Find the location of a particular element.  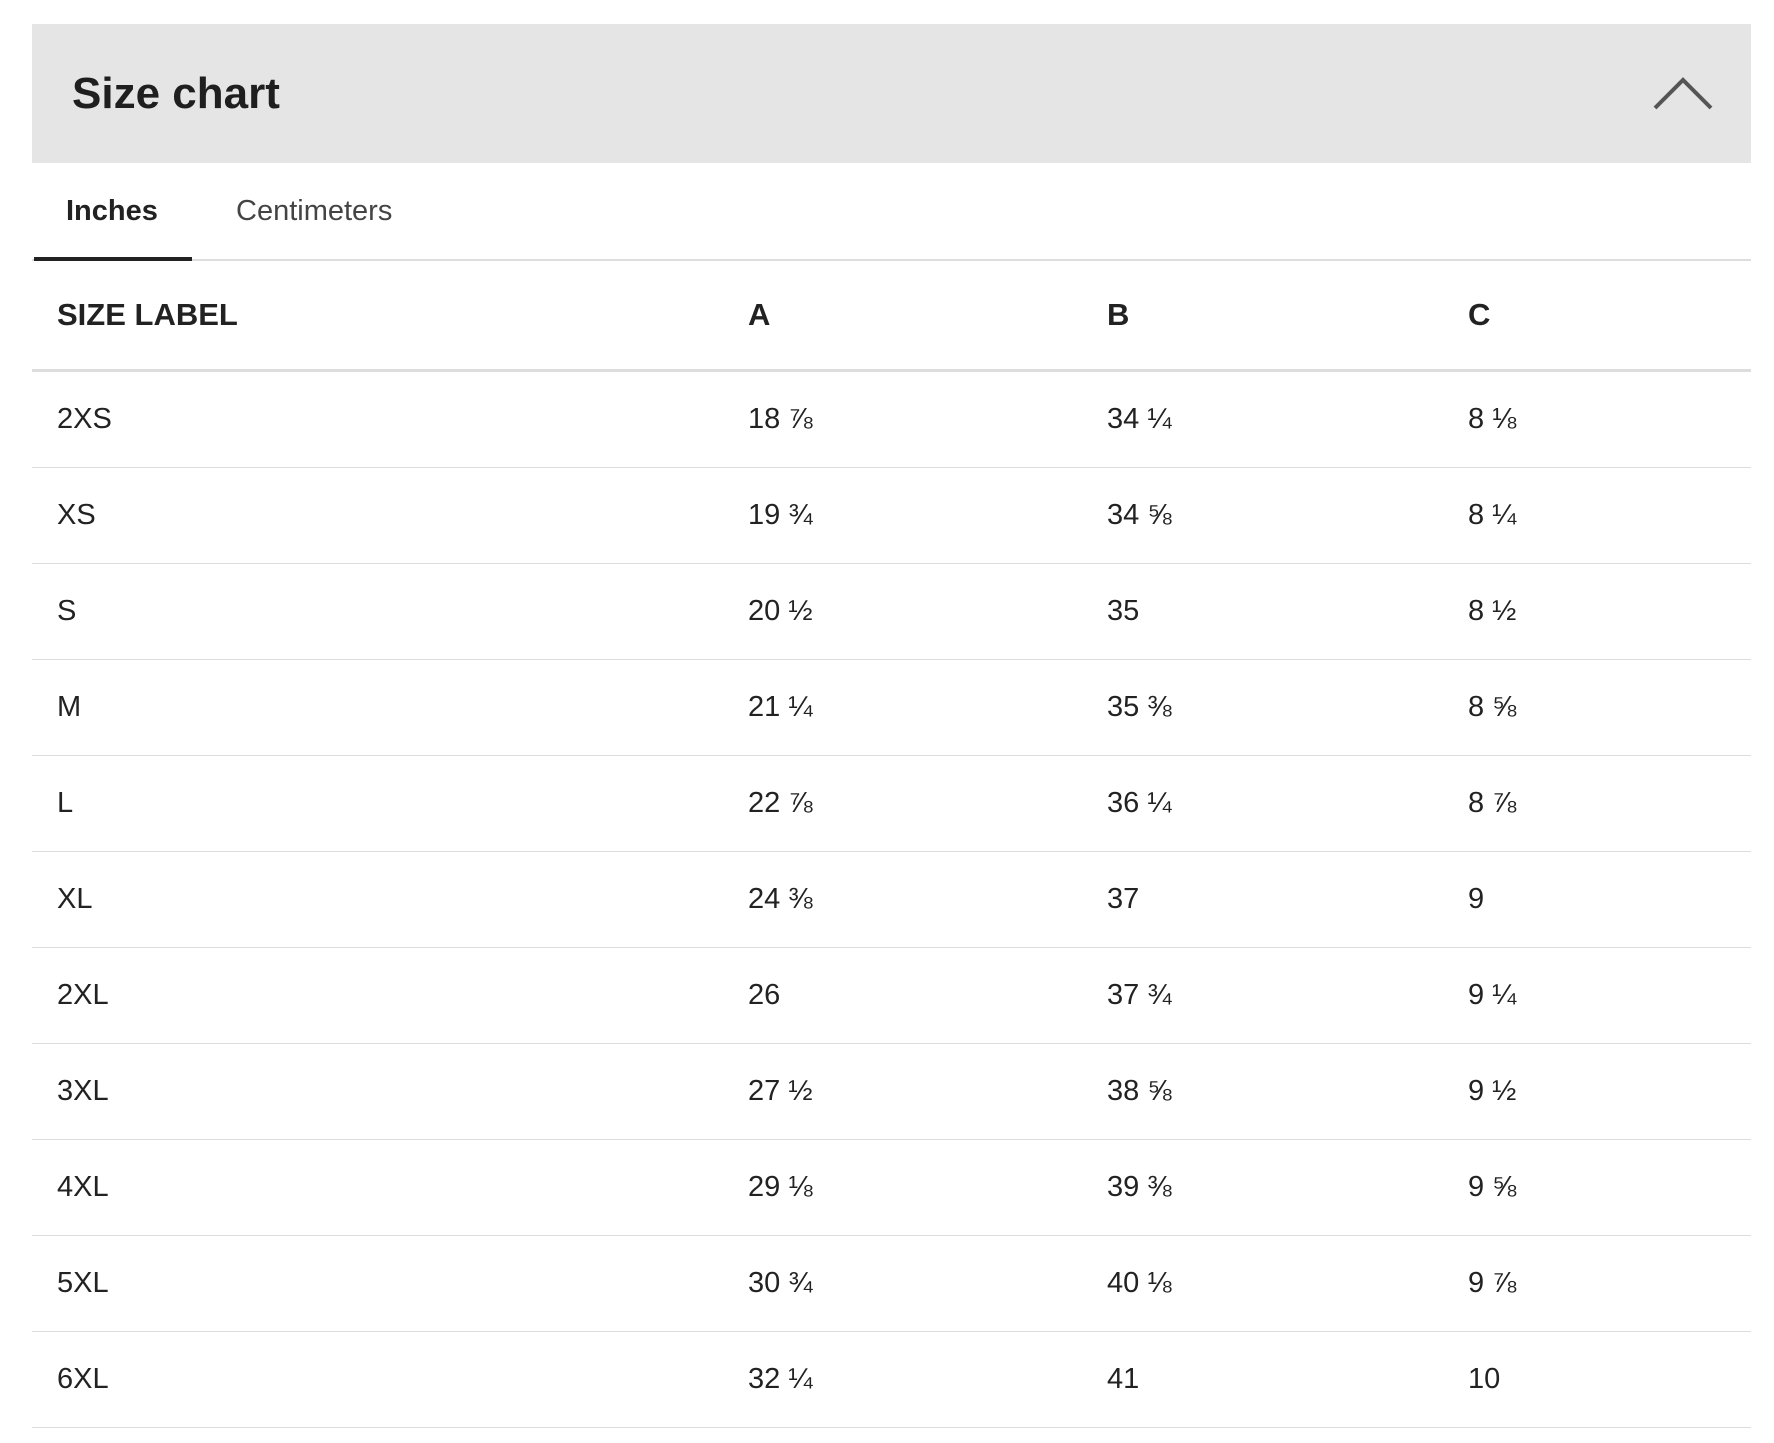

size-label: 5XL is located at coordinates (377, 1283).